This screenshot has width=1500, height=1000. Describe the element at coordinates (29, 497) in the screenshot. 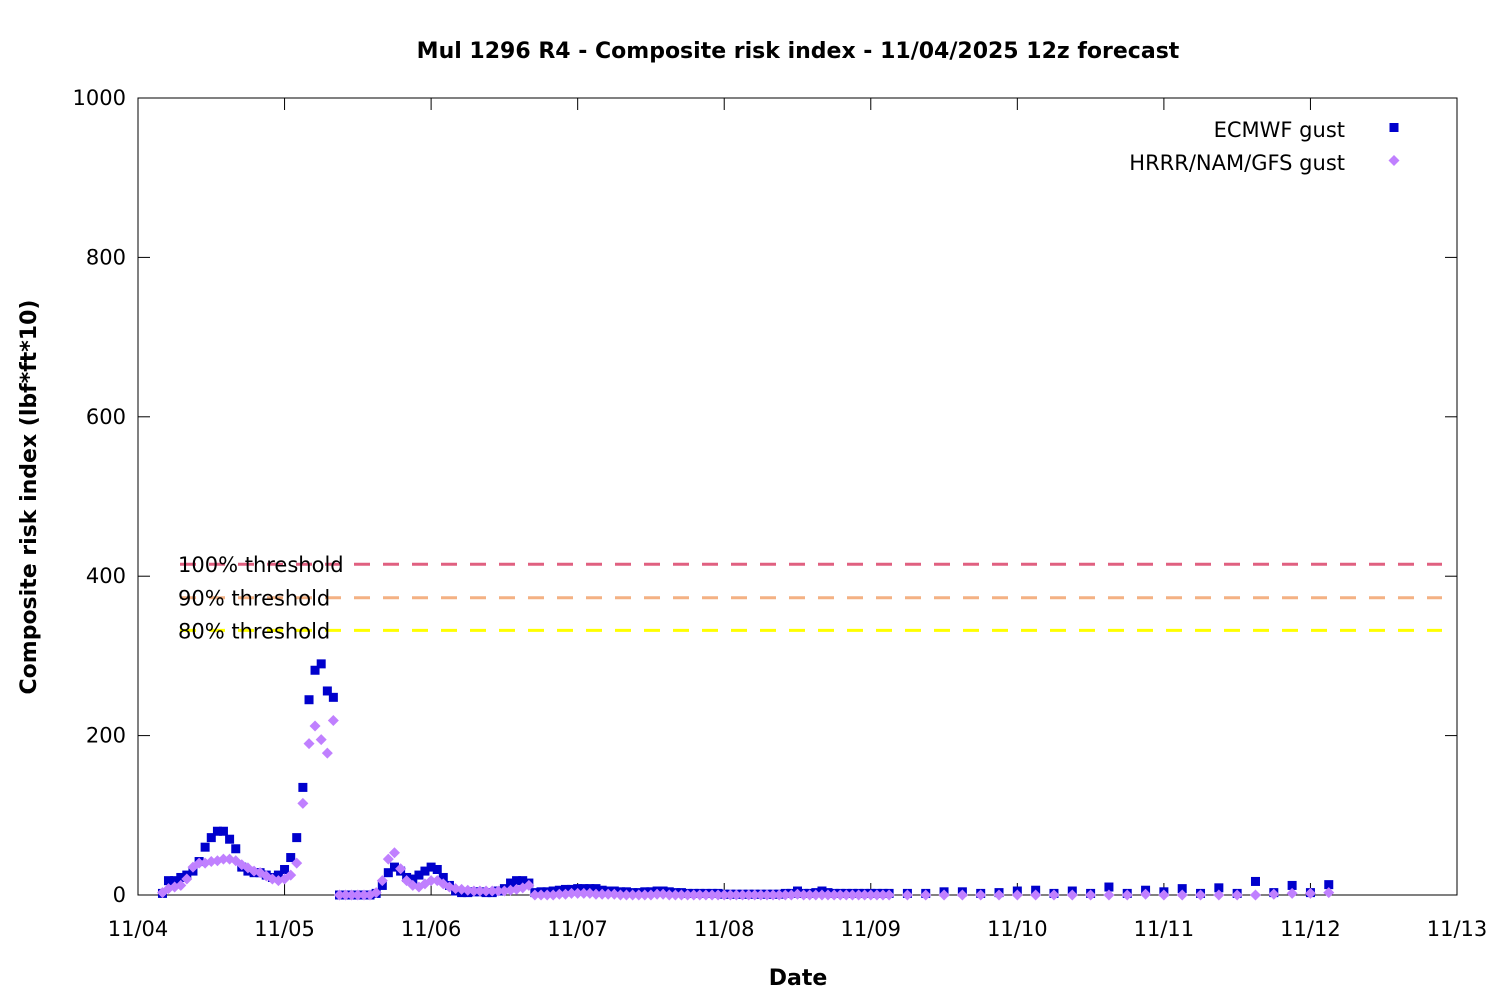

I see `y-axis-label: Composite risk index (lbf*ft*10)` at that location.